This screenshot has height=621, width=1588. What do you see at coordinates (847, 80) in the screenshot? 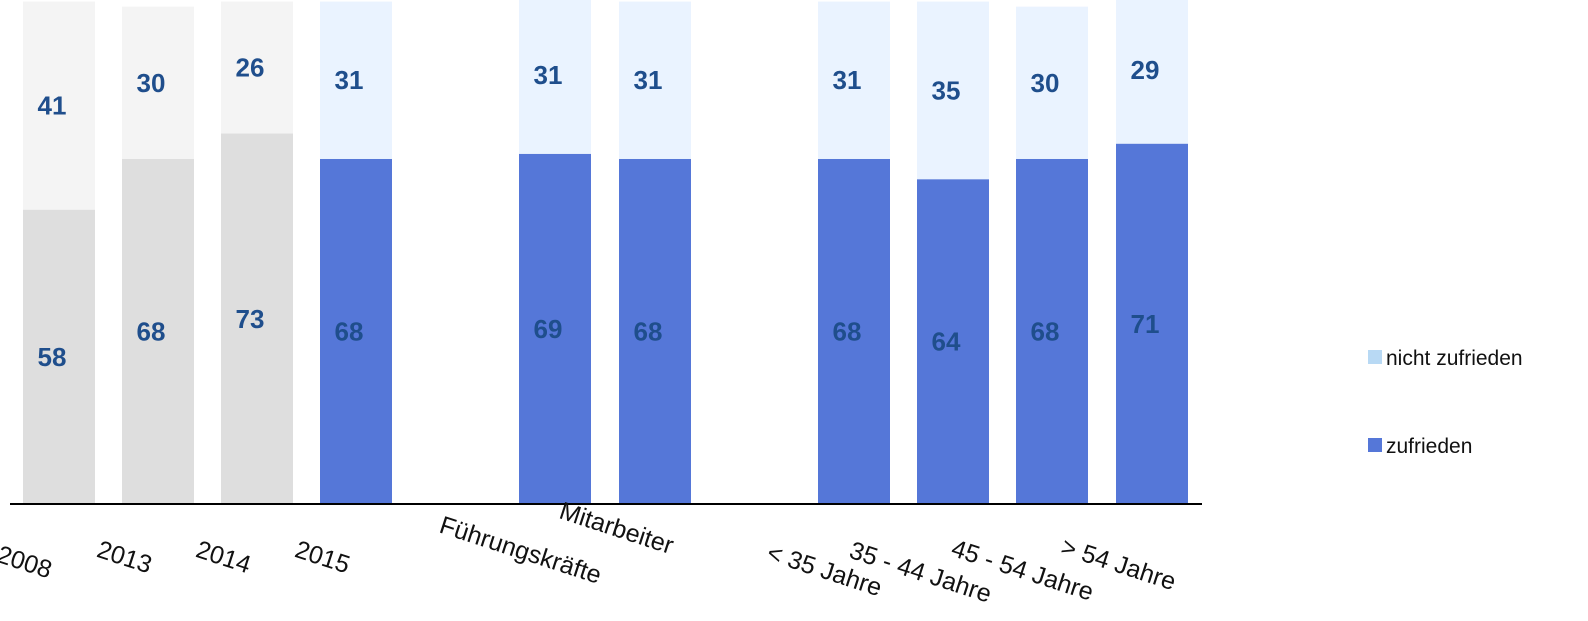
I see `value-label-nicht-zufrieden-lt-35-jahre: 31` at bounding box center [847, 80].